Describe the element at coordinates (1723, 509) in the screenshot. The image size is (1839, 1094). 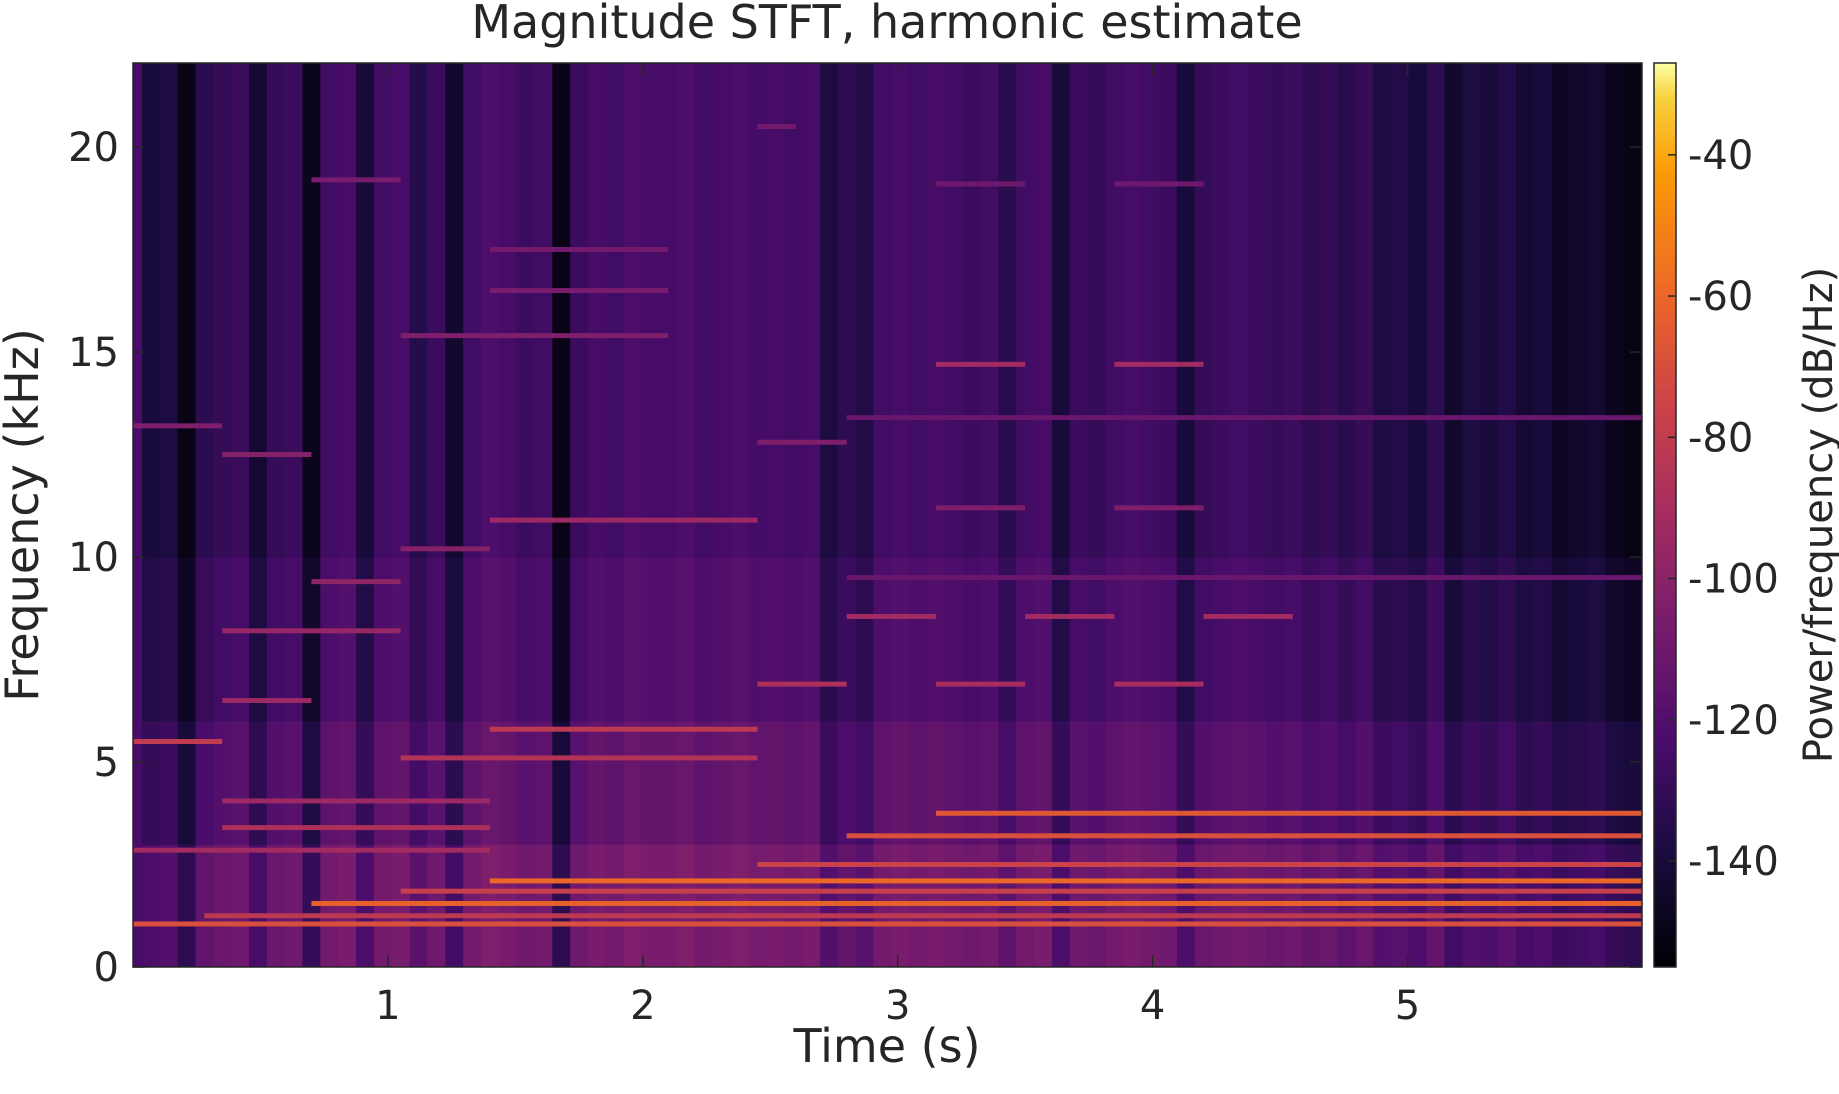
I see `colorbar-ticks: -40 -60 -80 -100 -120 -140` at that location.